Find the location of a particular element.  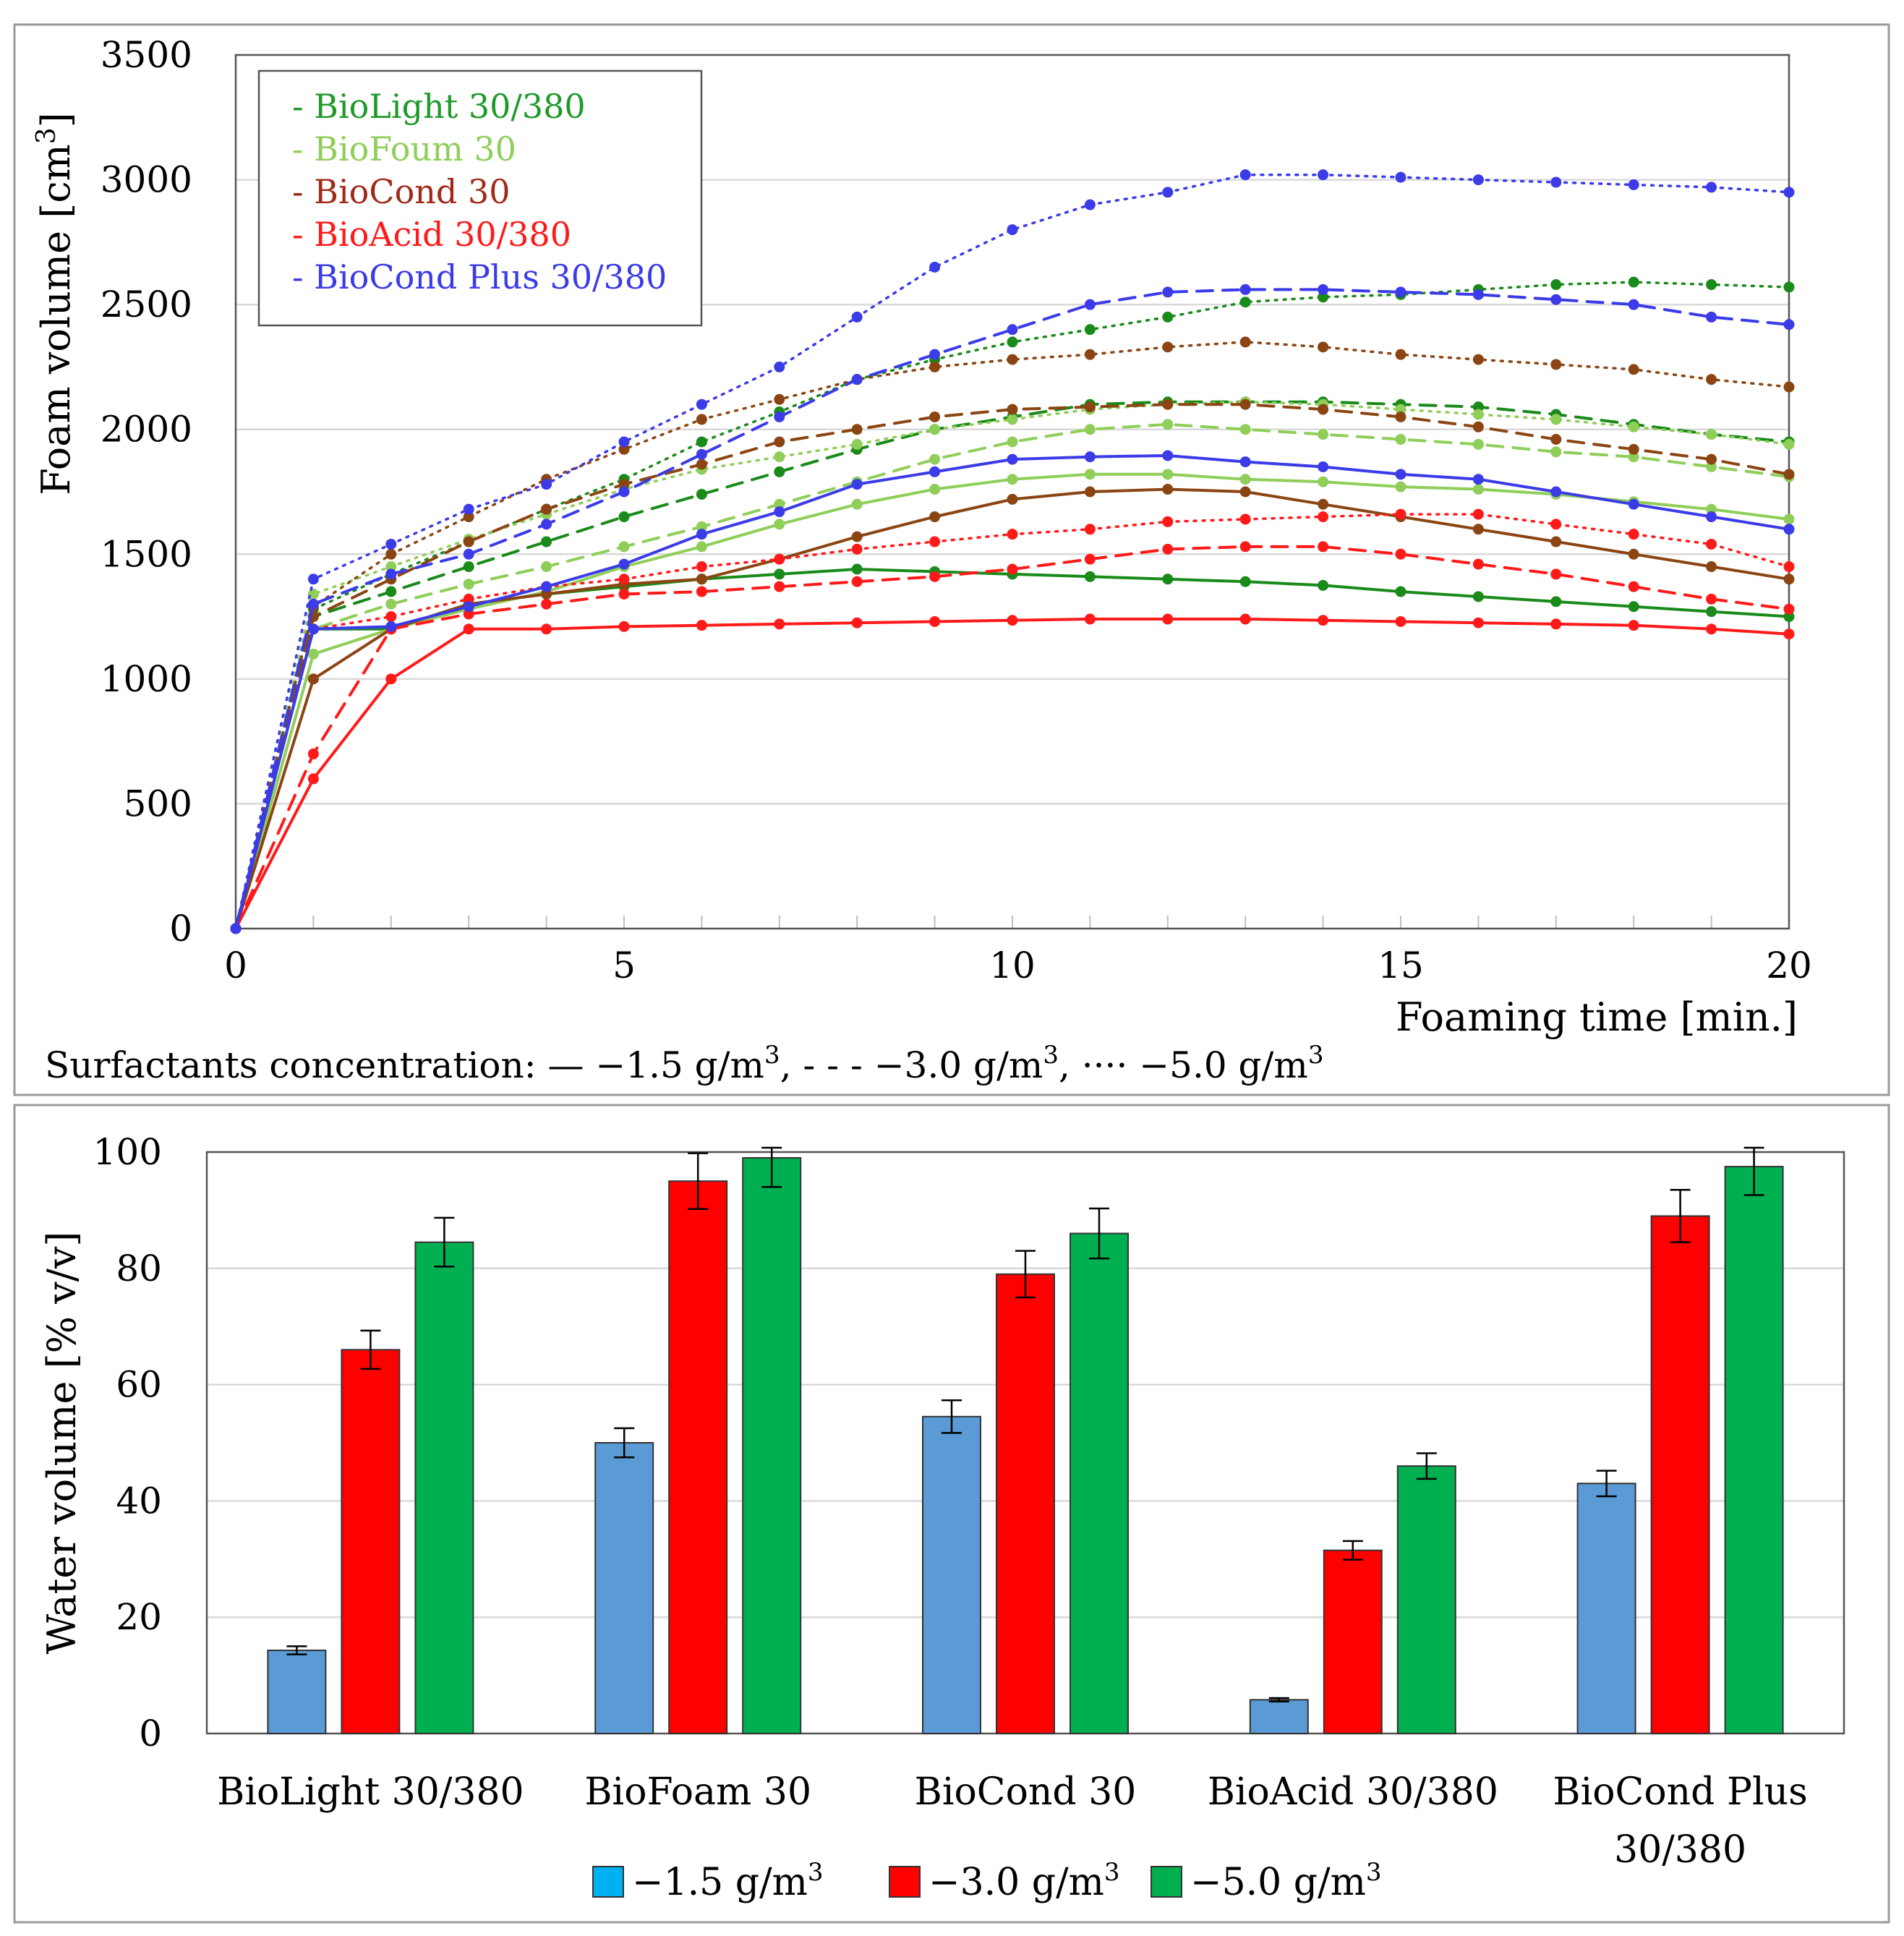

bar-chart-category-label: BioFoam 30 is located at coordinates (697, 1792).